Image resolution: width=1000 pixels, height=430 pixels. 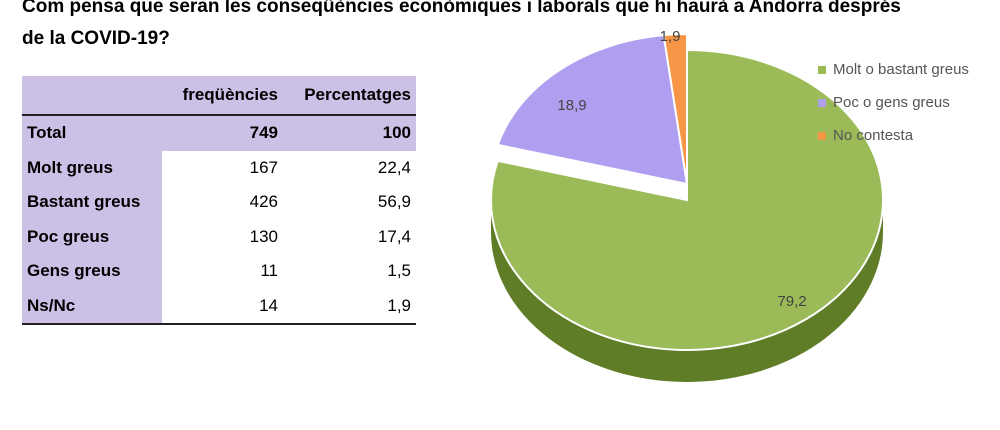 What do you see at coordinates (222, 271) in the screenshot?
I see `row-frequency: 11` at bounding box center [222, 271].